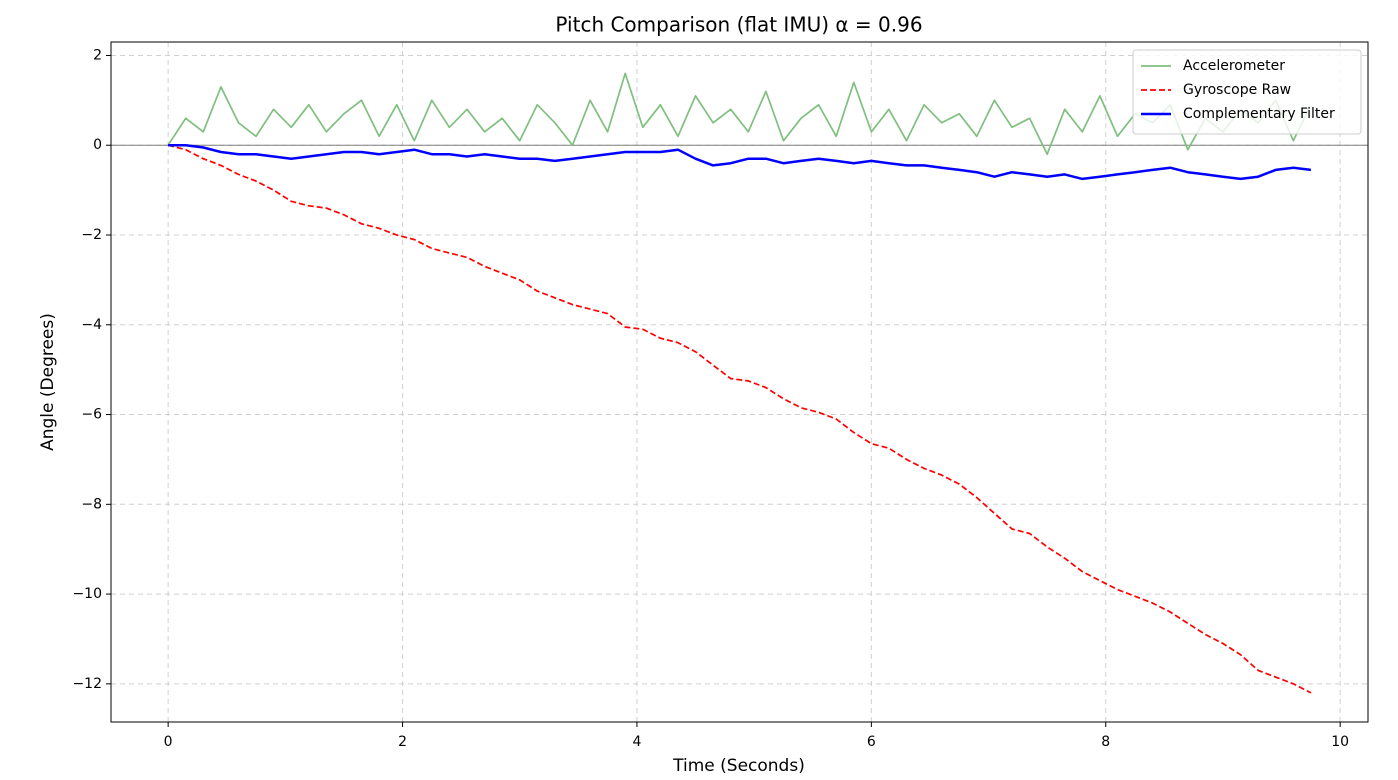  What do you see at coordinates (1340, 742) in the screenshot?
I see `x-tick-label: 10` at bounding box center [1340, 742].